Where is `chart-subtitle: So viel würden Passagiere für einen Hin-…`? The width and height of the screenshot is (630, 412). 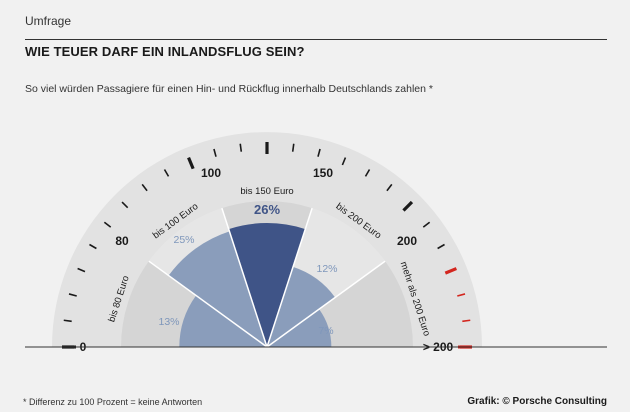
chart-subtitle: So viel würden Passagiere für einen Hin-… is located at coordinates (229, 89).